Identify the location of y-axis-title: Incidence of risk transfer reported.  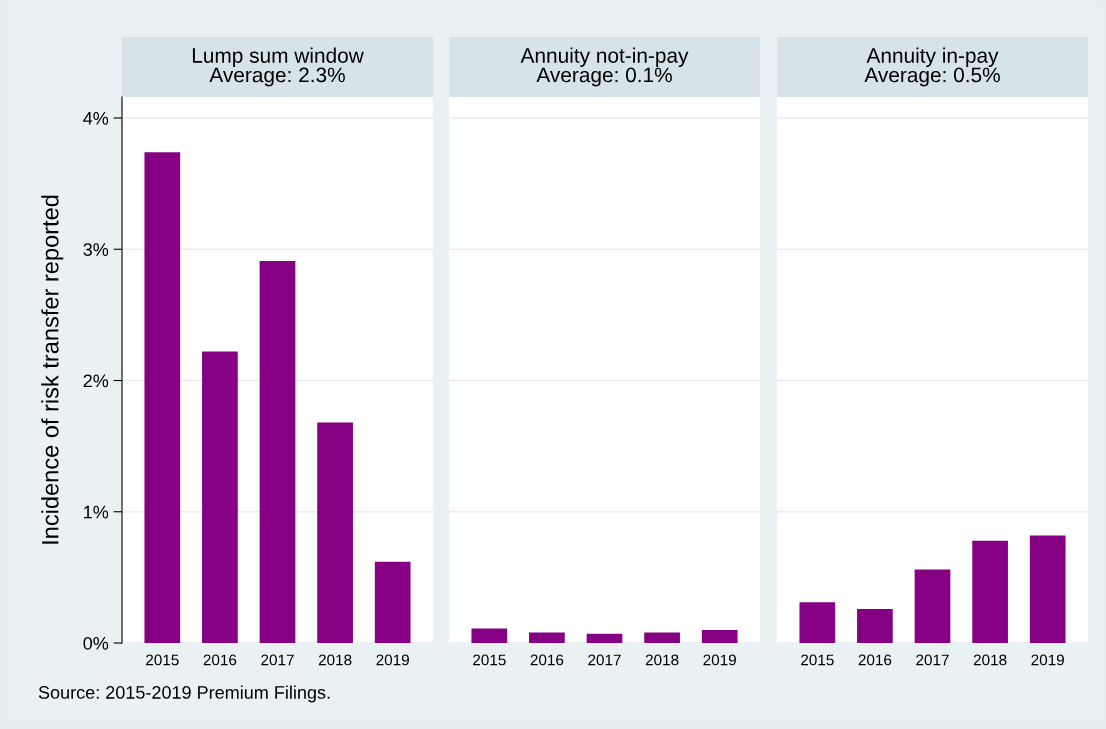
(52, 369).